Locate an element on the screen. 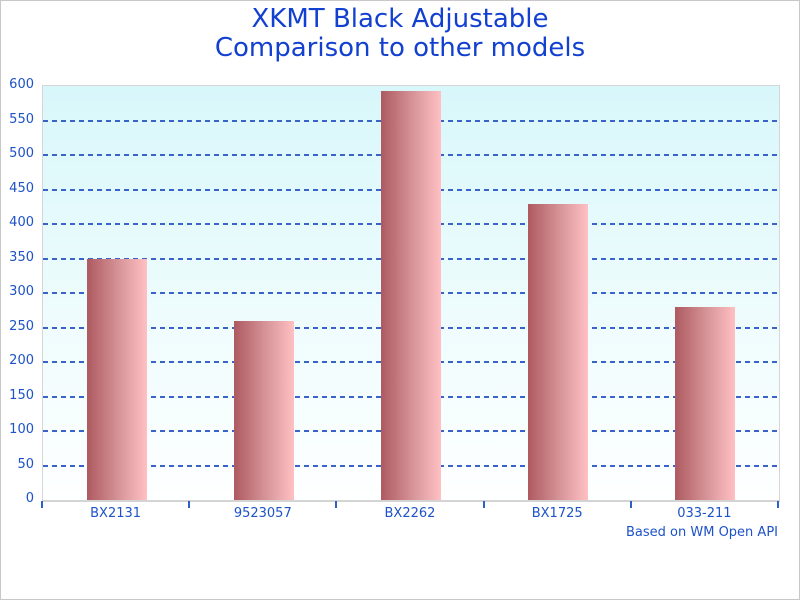 The height and width of the screenshot is (600, 800). x-tick-label: 033-211 is located at coordinates (704, 513).